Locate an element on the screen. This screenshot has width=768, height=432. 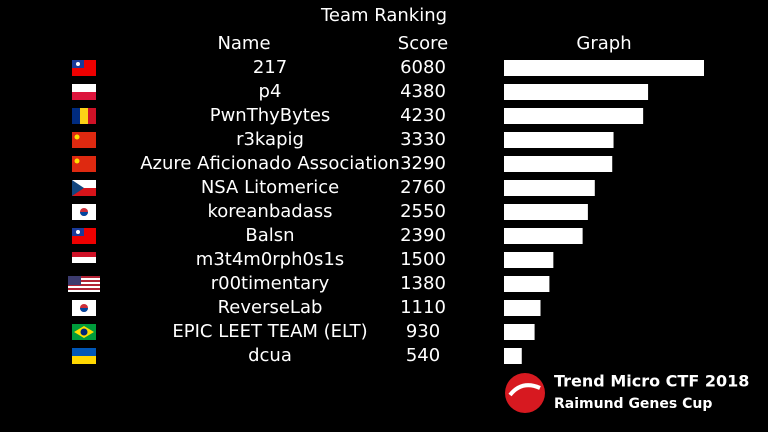
flag-ua is located at coordinates (84, 356).